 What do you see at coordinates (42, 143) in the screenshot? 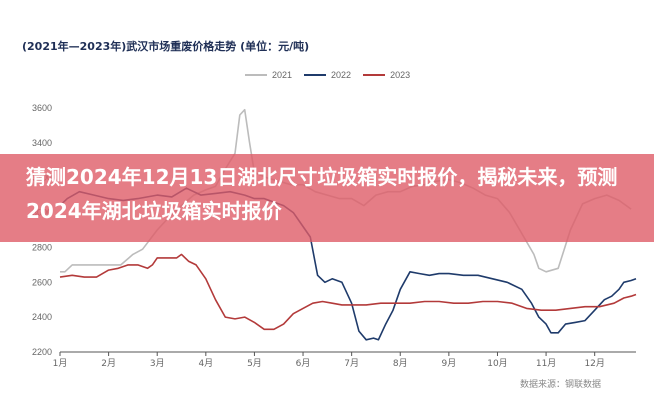
I see `y-tick-label: 3400` at bounding box center [42, 143].